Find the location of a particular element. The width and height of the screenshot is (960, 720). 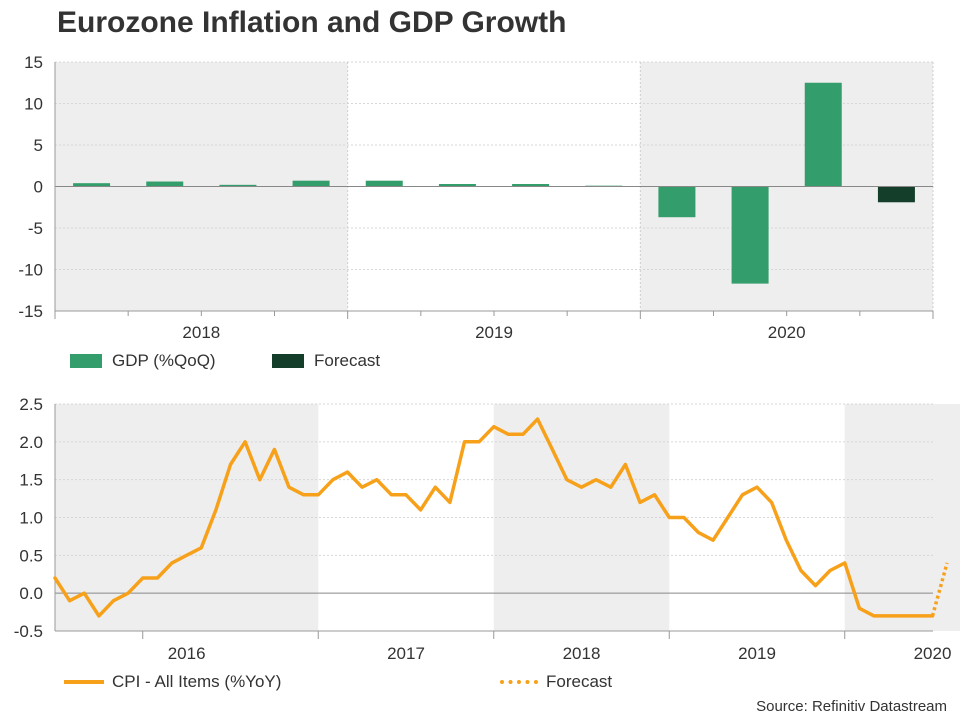

gdp-x-tick-label: 2019 is located at coordinates (494, 332).